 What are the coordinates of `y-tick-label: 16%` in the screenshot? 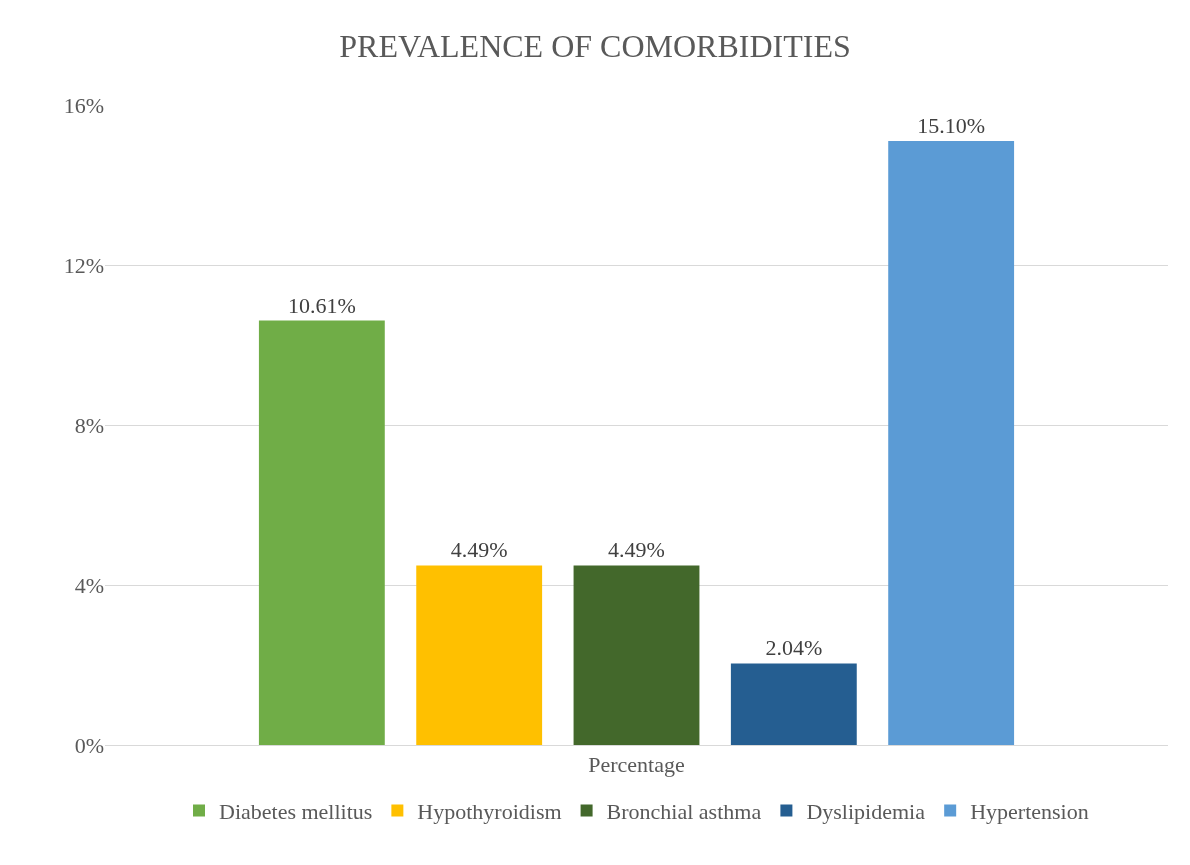 It's located at (83, 105).